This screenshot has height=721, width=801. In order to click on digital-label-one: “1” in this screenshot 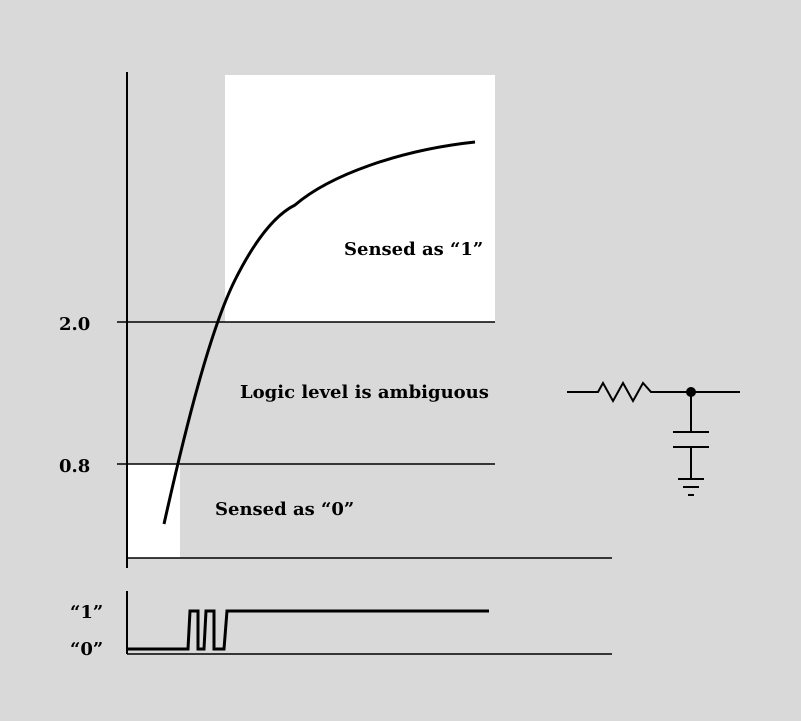, I will do `click(86, 612)`.